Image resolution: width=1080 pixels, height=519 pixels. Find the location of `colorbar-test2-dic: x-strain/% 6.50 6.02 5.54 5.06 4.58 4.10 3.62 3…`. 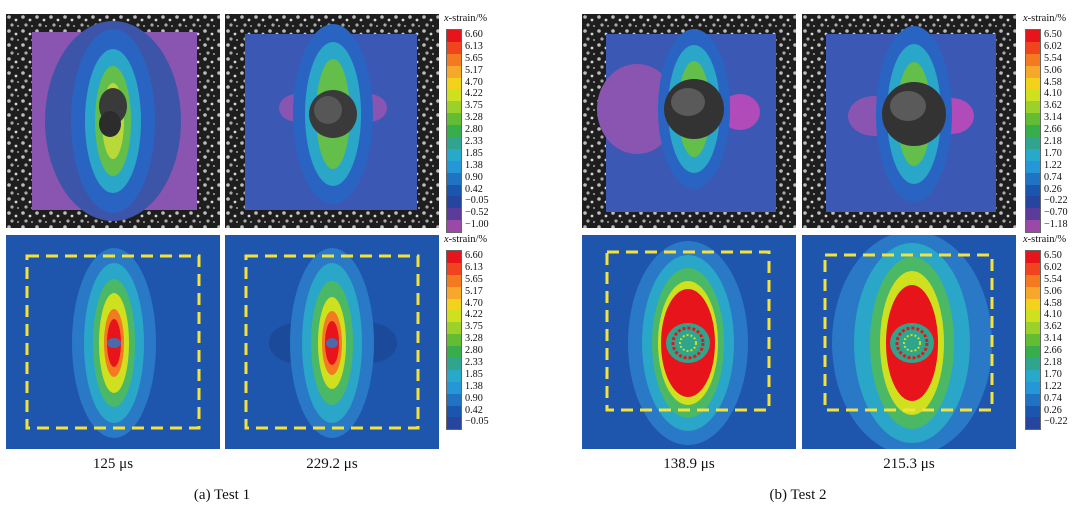

colorbar-test2-dic: x-strain/% 6.50 6.02 5.54 5.06 4.58 4.10 3.62 3… is located at coordinates (1051, 123).